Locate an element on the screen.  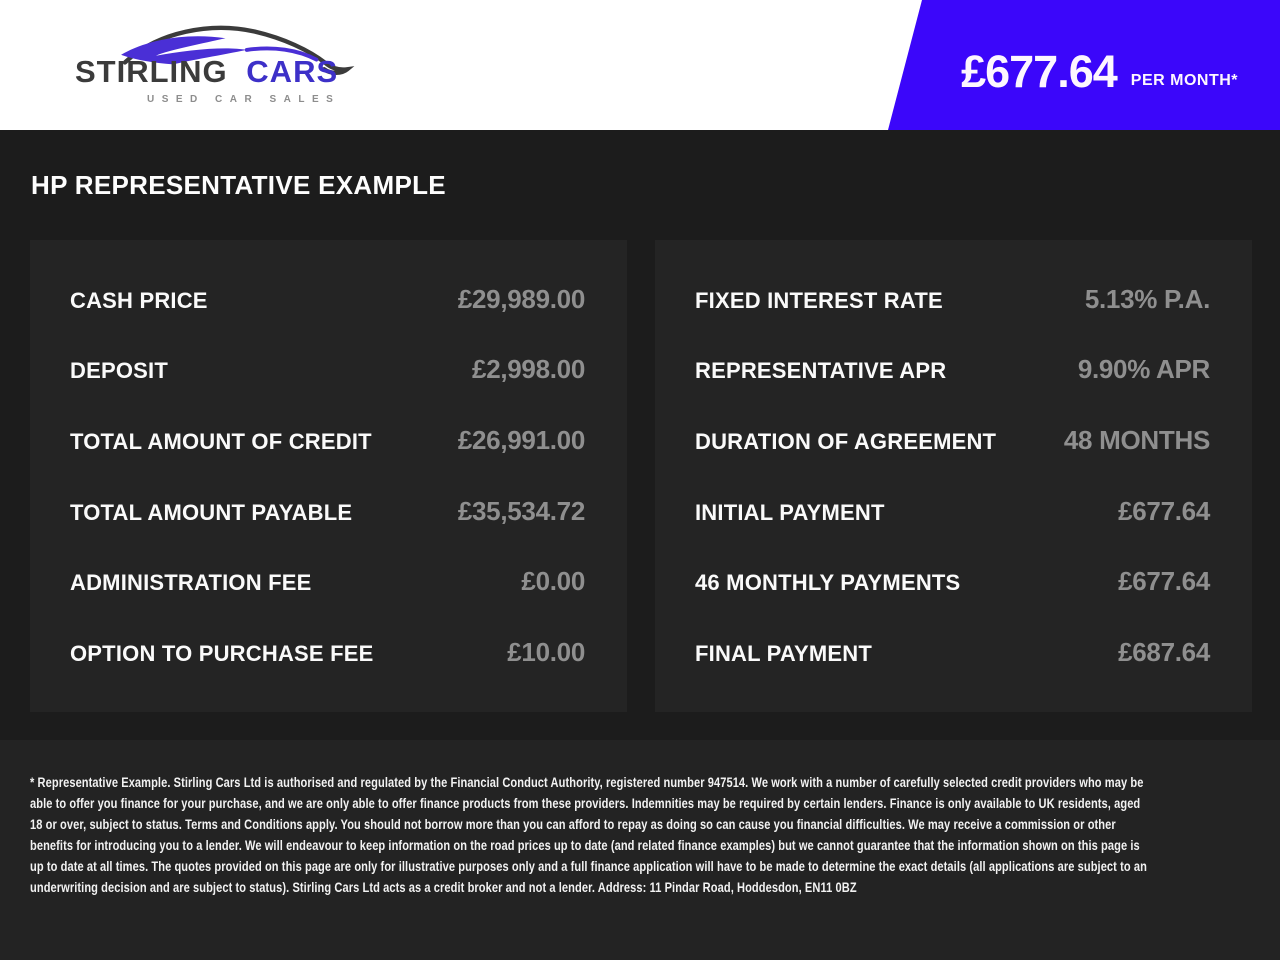
finance-row-value: £29,989.00 is located at coordinates (521, 298).